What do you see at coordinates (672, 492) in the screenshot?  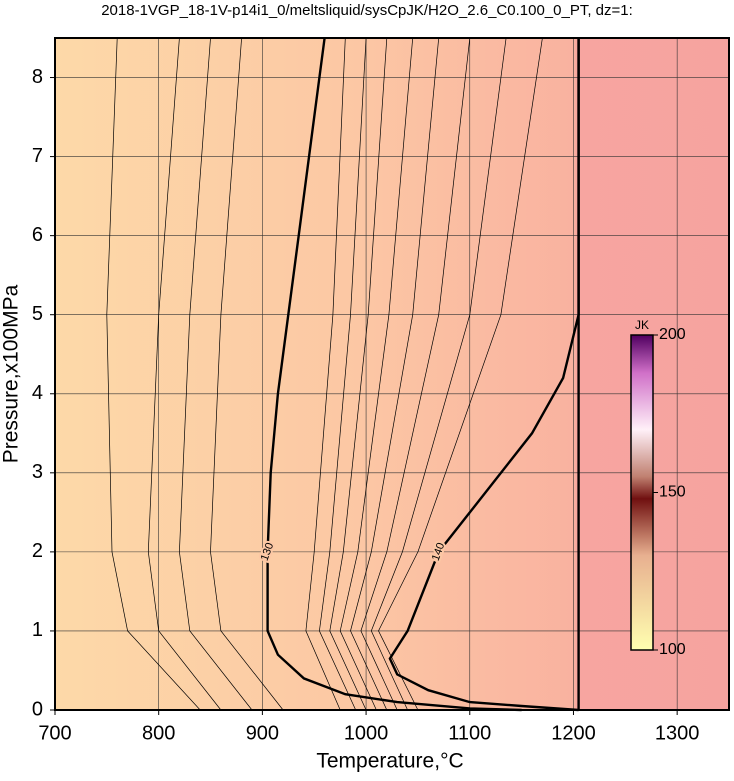 I see `colorbar-tick-label: 150` at bounding box center [672, 492].